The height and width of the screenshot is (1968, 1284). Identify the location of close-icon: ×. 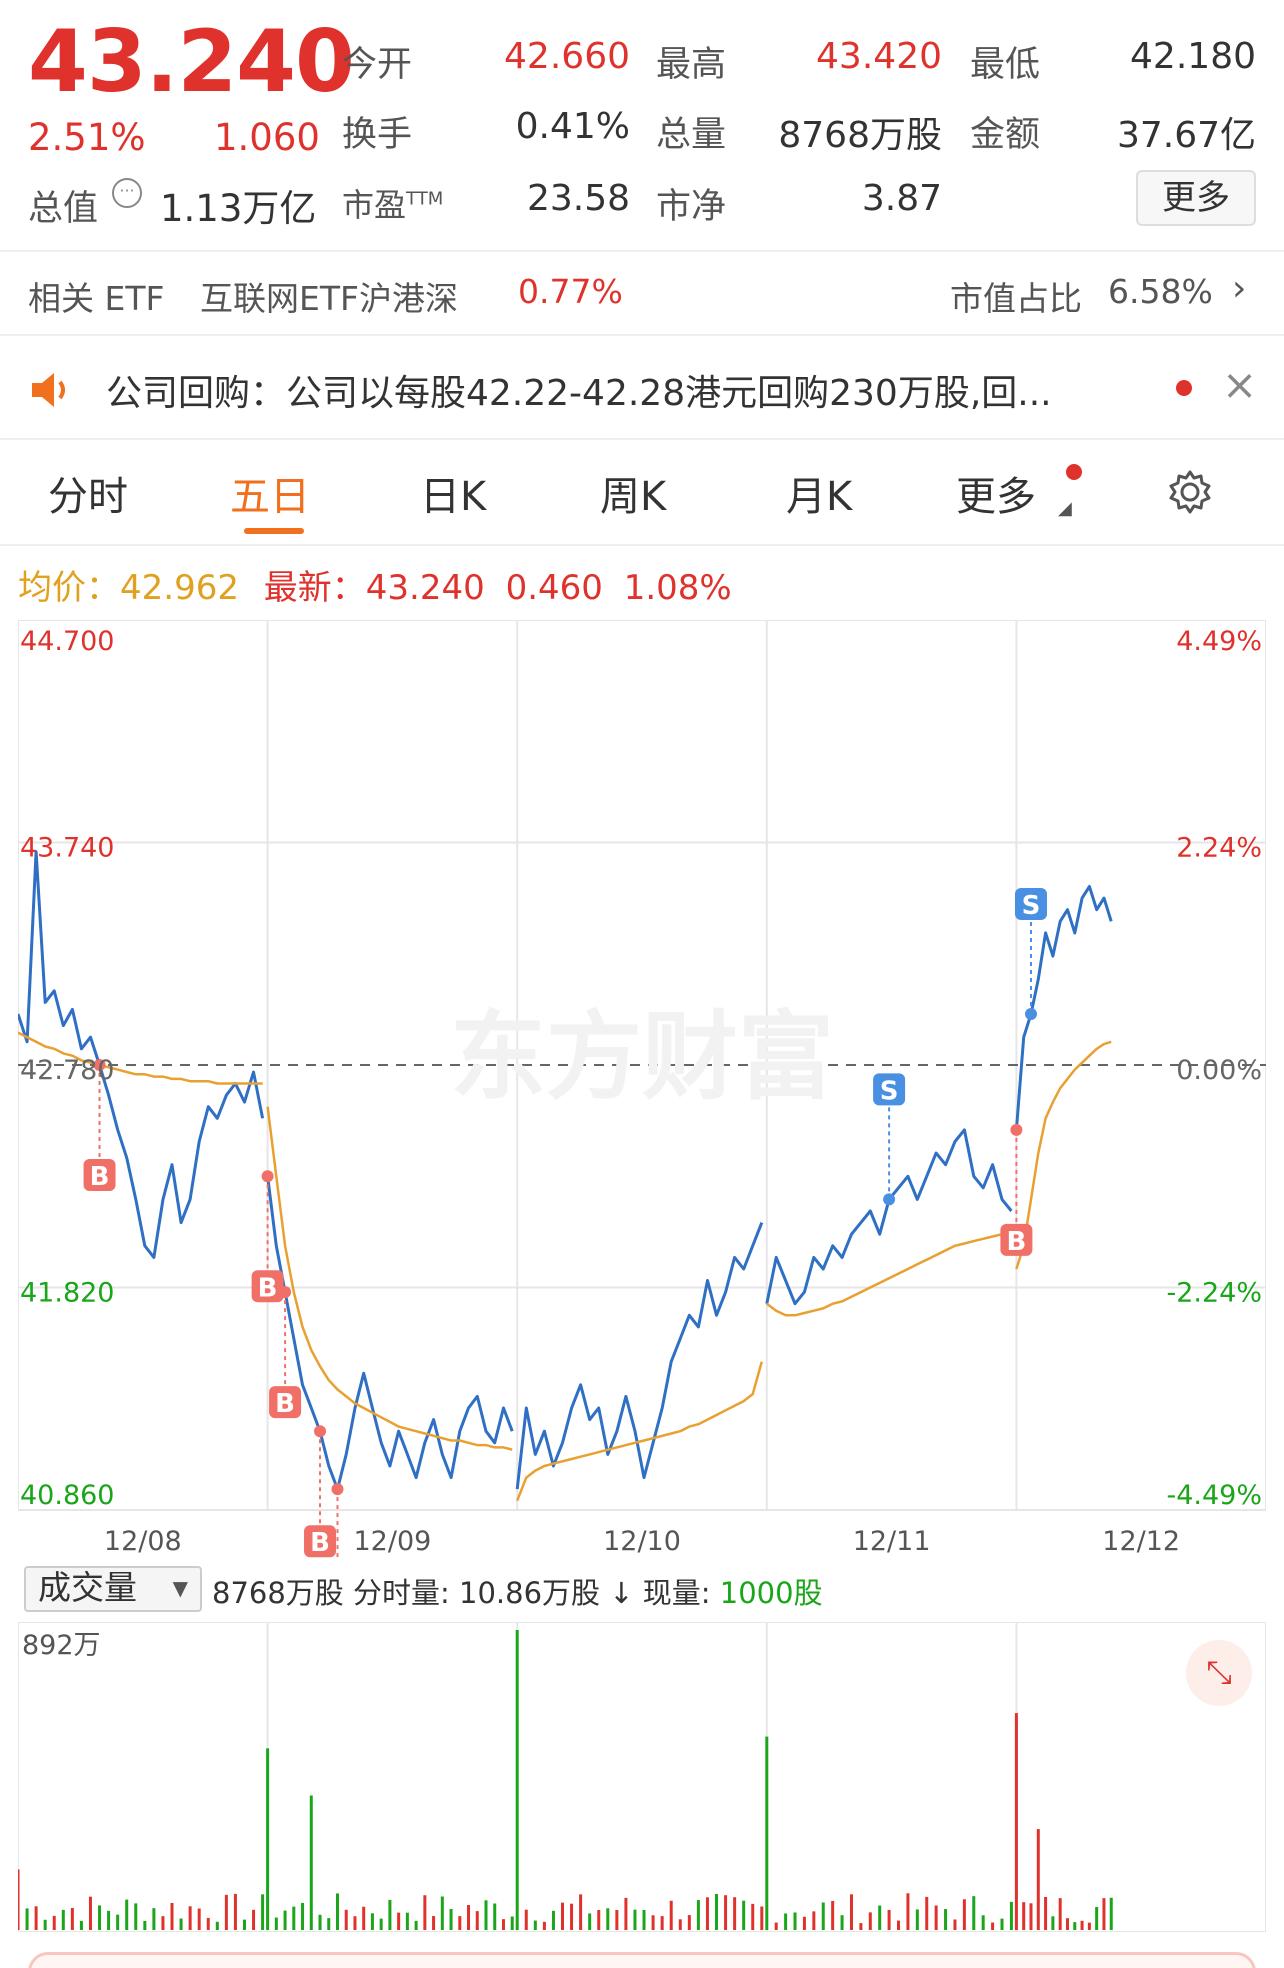
(1240, 384).